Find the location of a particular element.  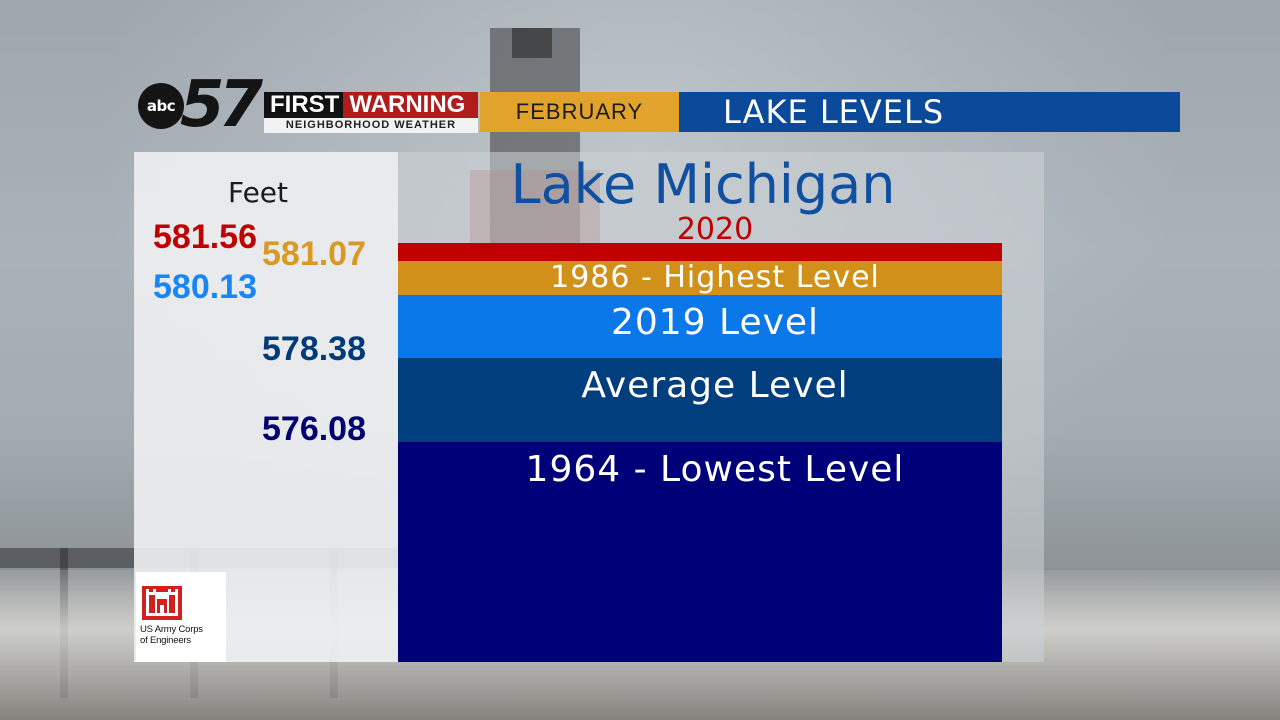

label-1964: 1964 - Lowest Level is located at coordinates (715, 469).